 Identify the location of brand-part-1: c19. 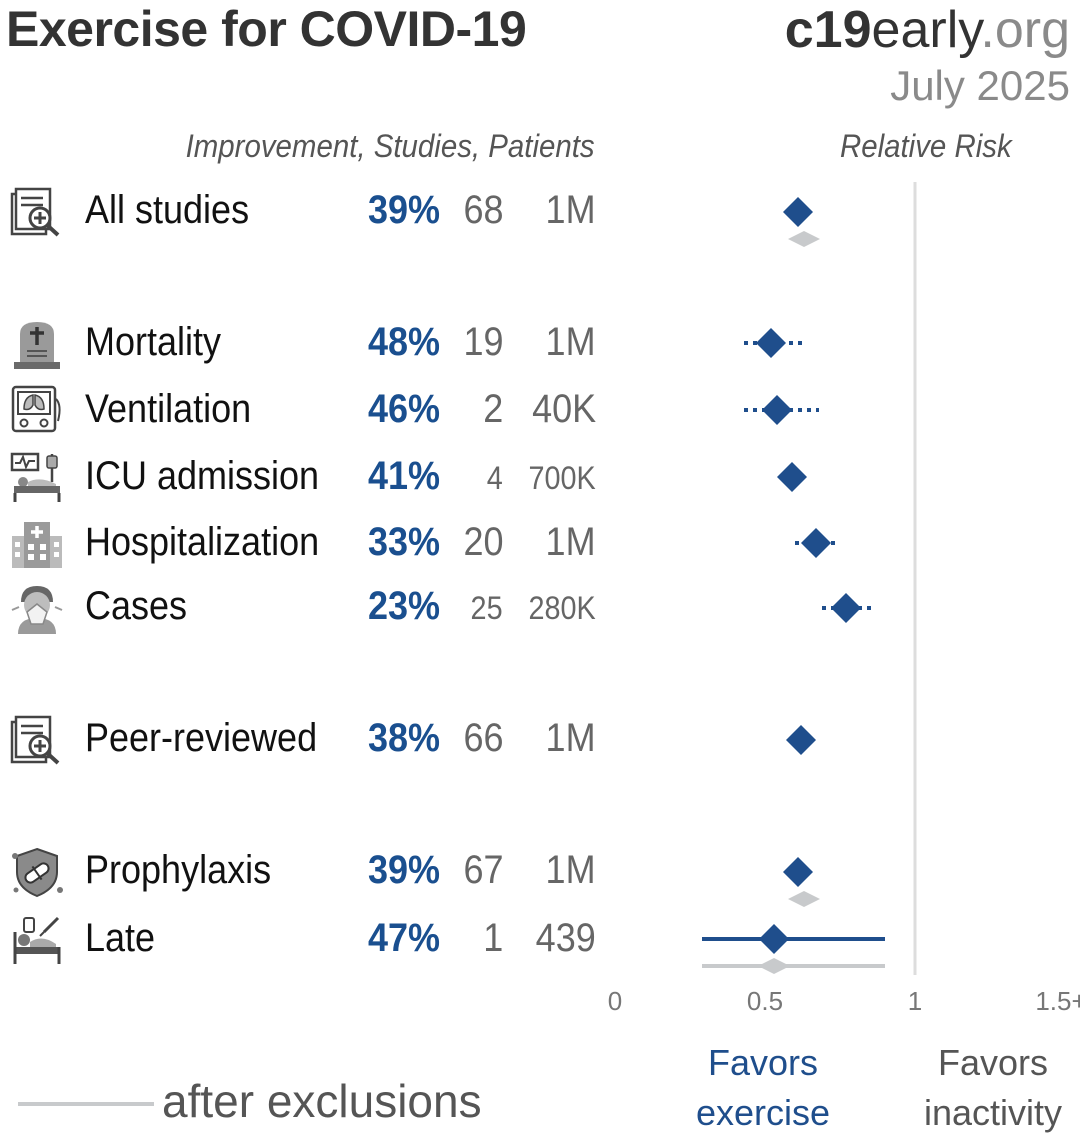
(828, 30).